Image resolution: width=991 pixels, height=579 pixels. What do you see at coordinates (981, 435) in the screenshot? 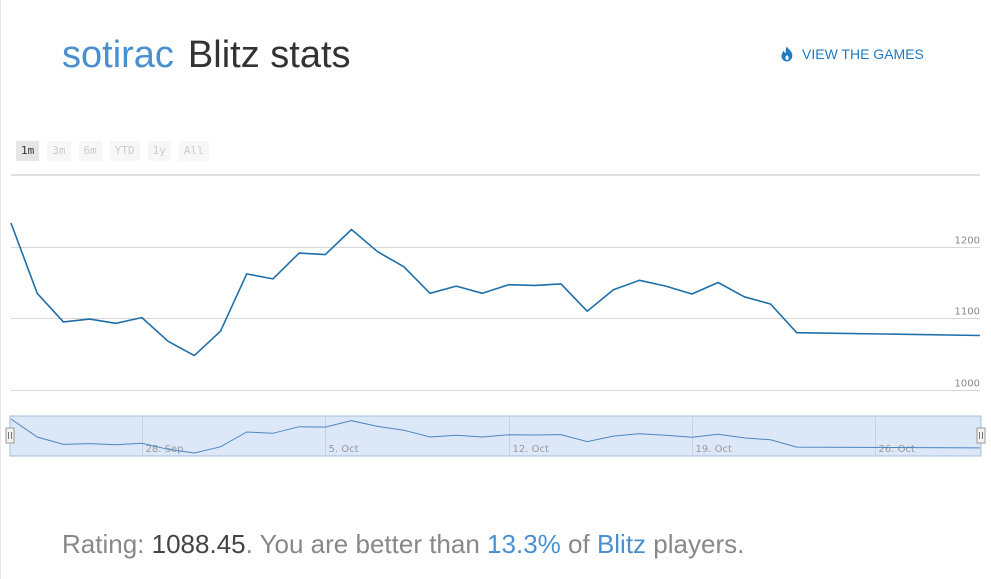
I see `navigator-handle-right` at bounding box center [981, 435].